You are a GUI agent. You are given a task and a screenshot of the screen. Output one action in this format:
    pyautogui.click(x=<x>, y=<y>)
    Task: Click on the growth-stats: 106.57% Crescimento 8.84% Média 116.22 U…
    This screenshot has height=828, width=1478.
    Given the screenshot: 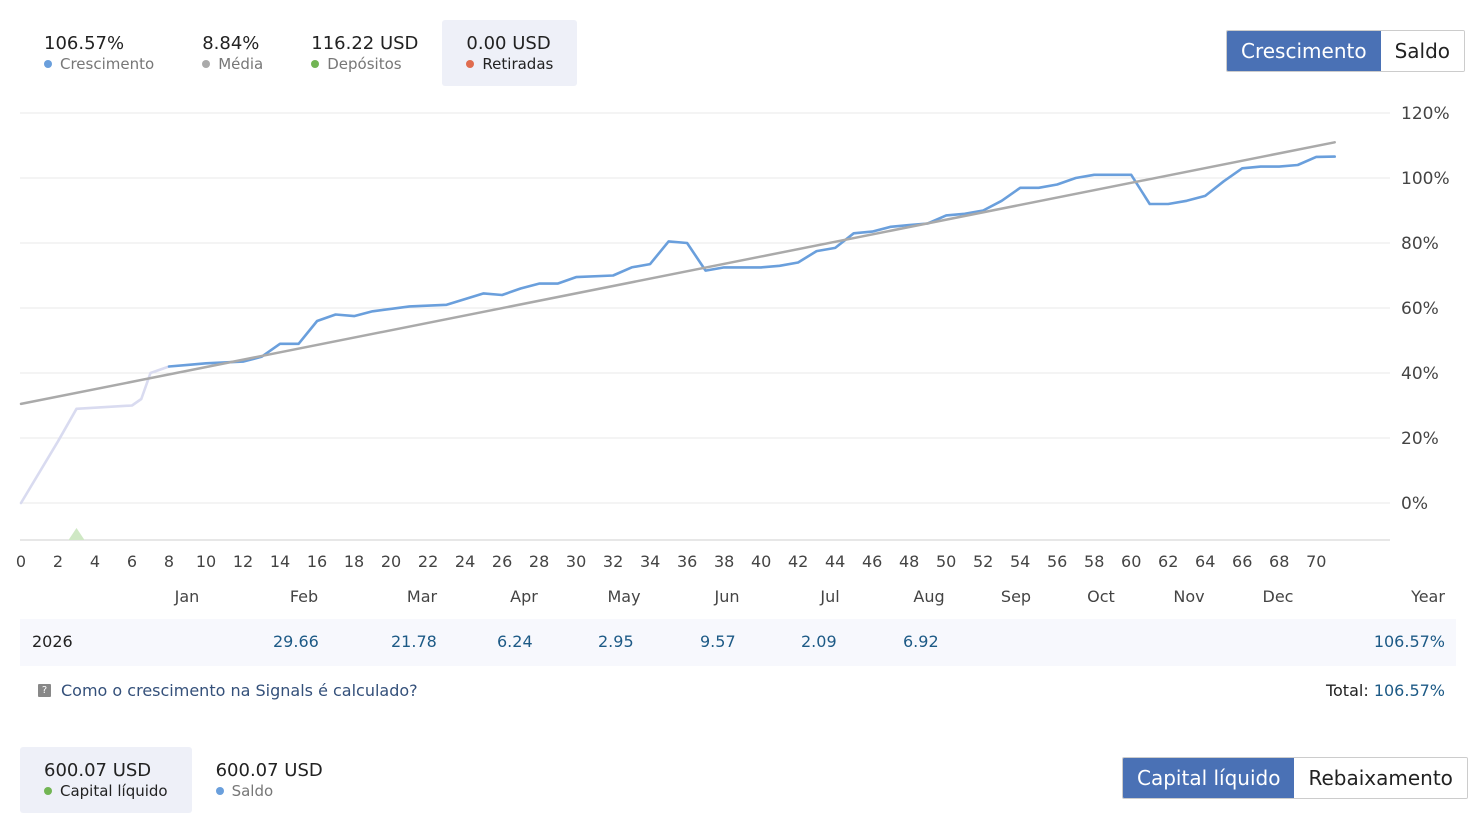 What is the action you would take?
    pyautogui.click(x=299, y=53)
    